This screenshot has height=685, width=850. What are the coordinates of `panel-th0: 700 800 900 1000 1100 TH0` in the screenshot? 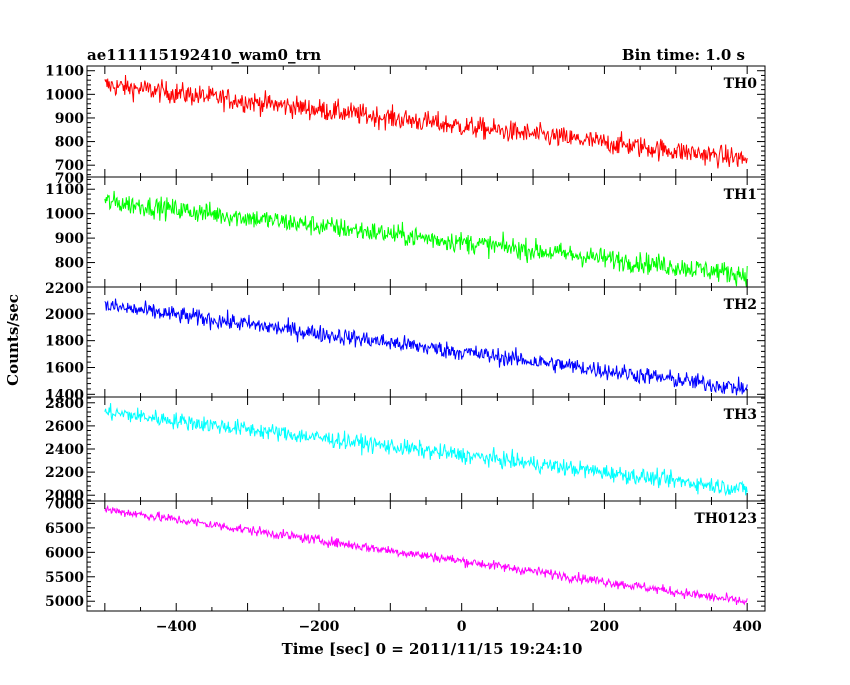 It's located at (405, 121).